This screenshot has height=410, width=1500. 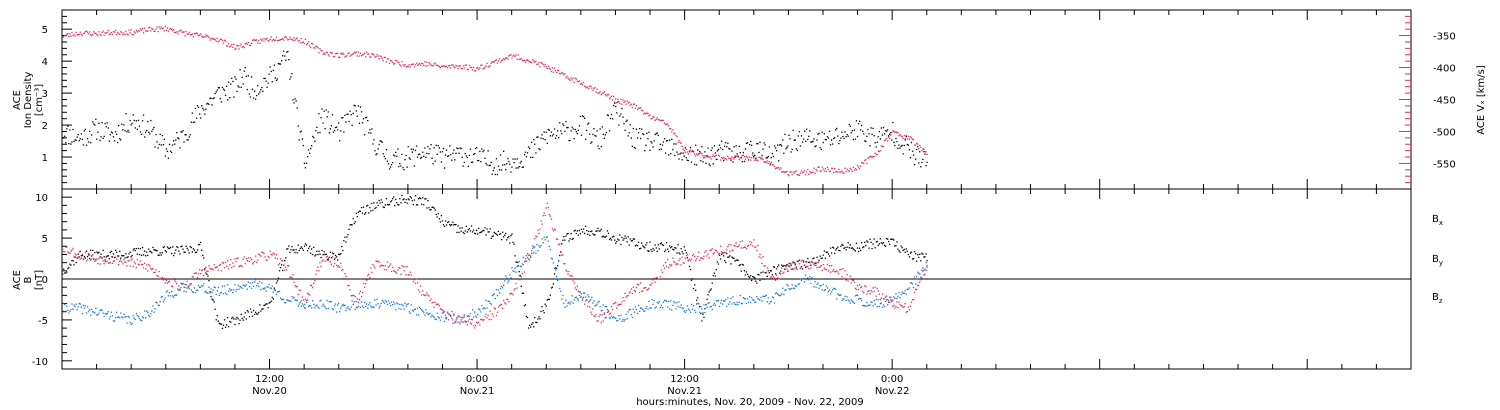 I want to click on top-right-tick-label: -400, so click(x=1444, y=69).